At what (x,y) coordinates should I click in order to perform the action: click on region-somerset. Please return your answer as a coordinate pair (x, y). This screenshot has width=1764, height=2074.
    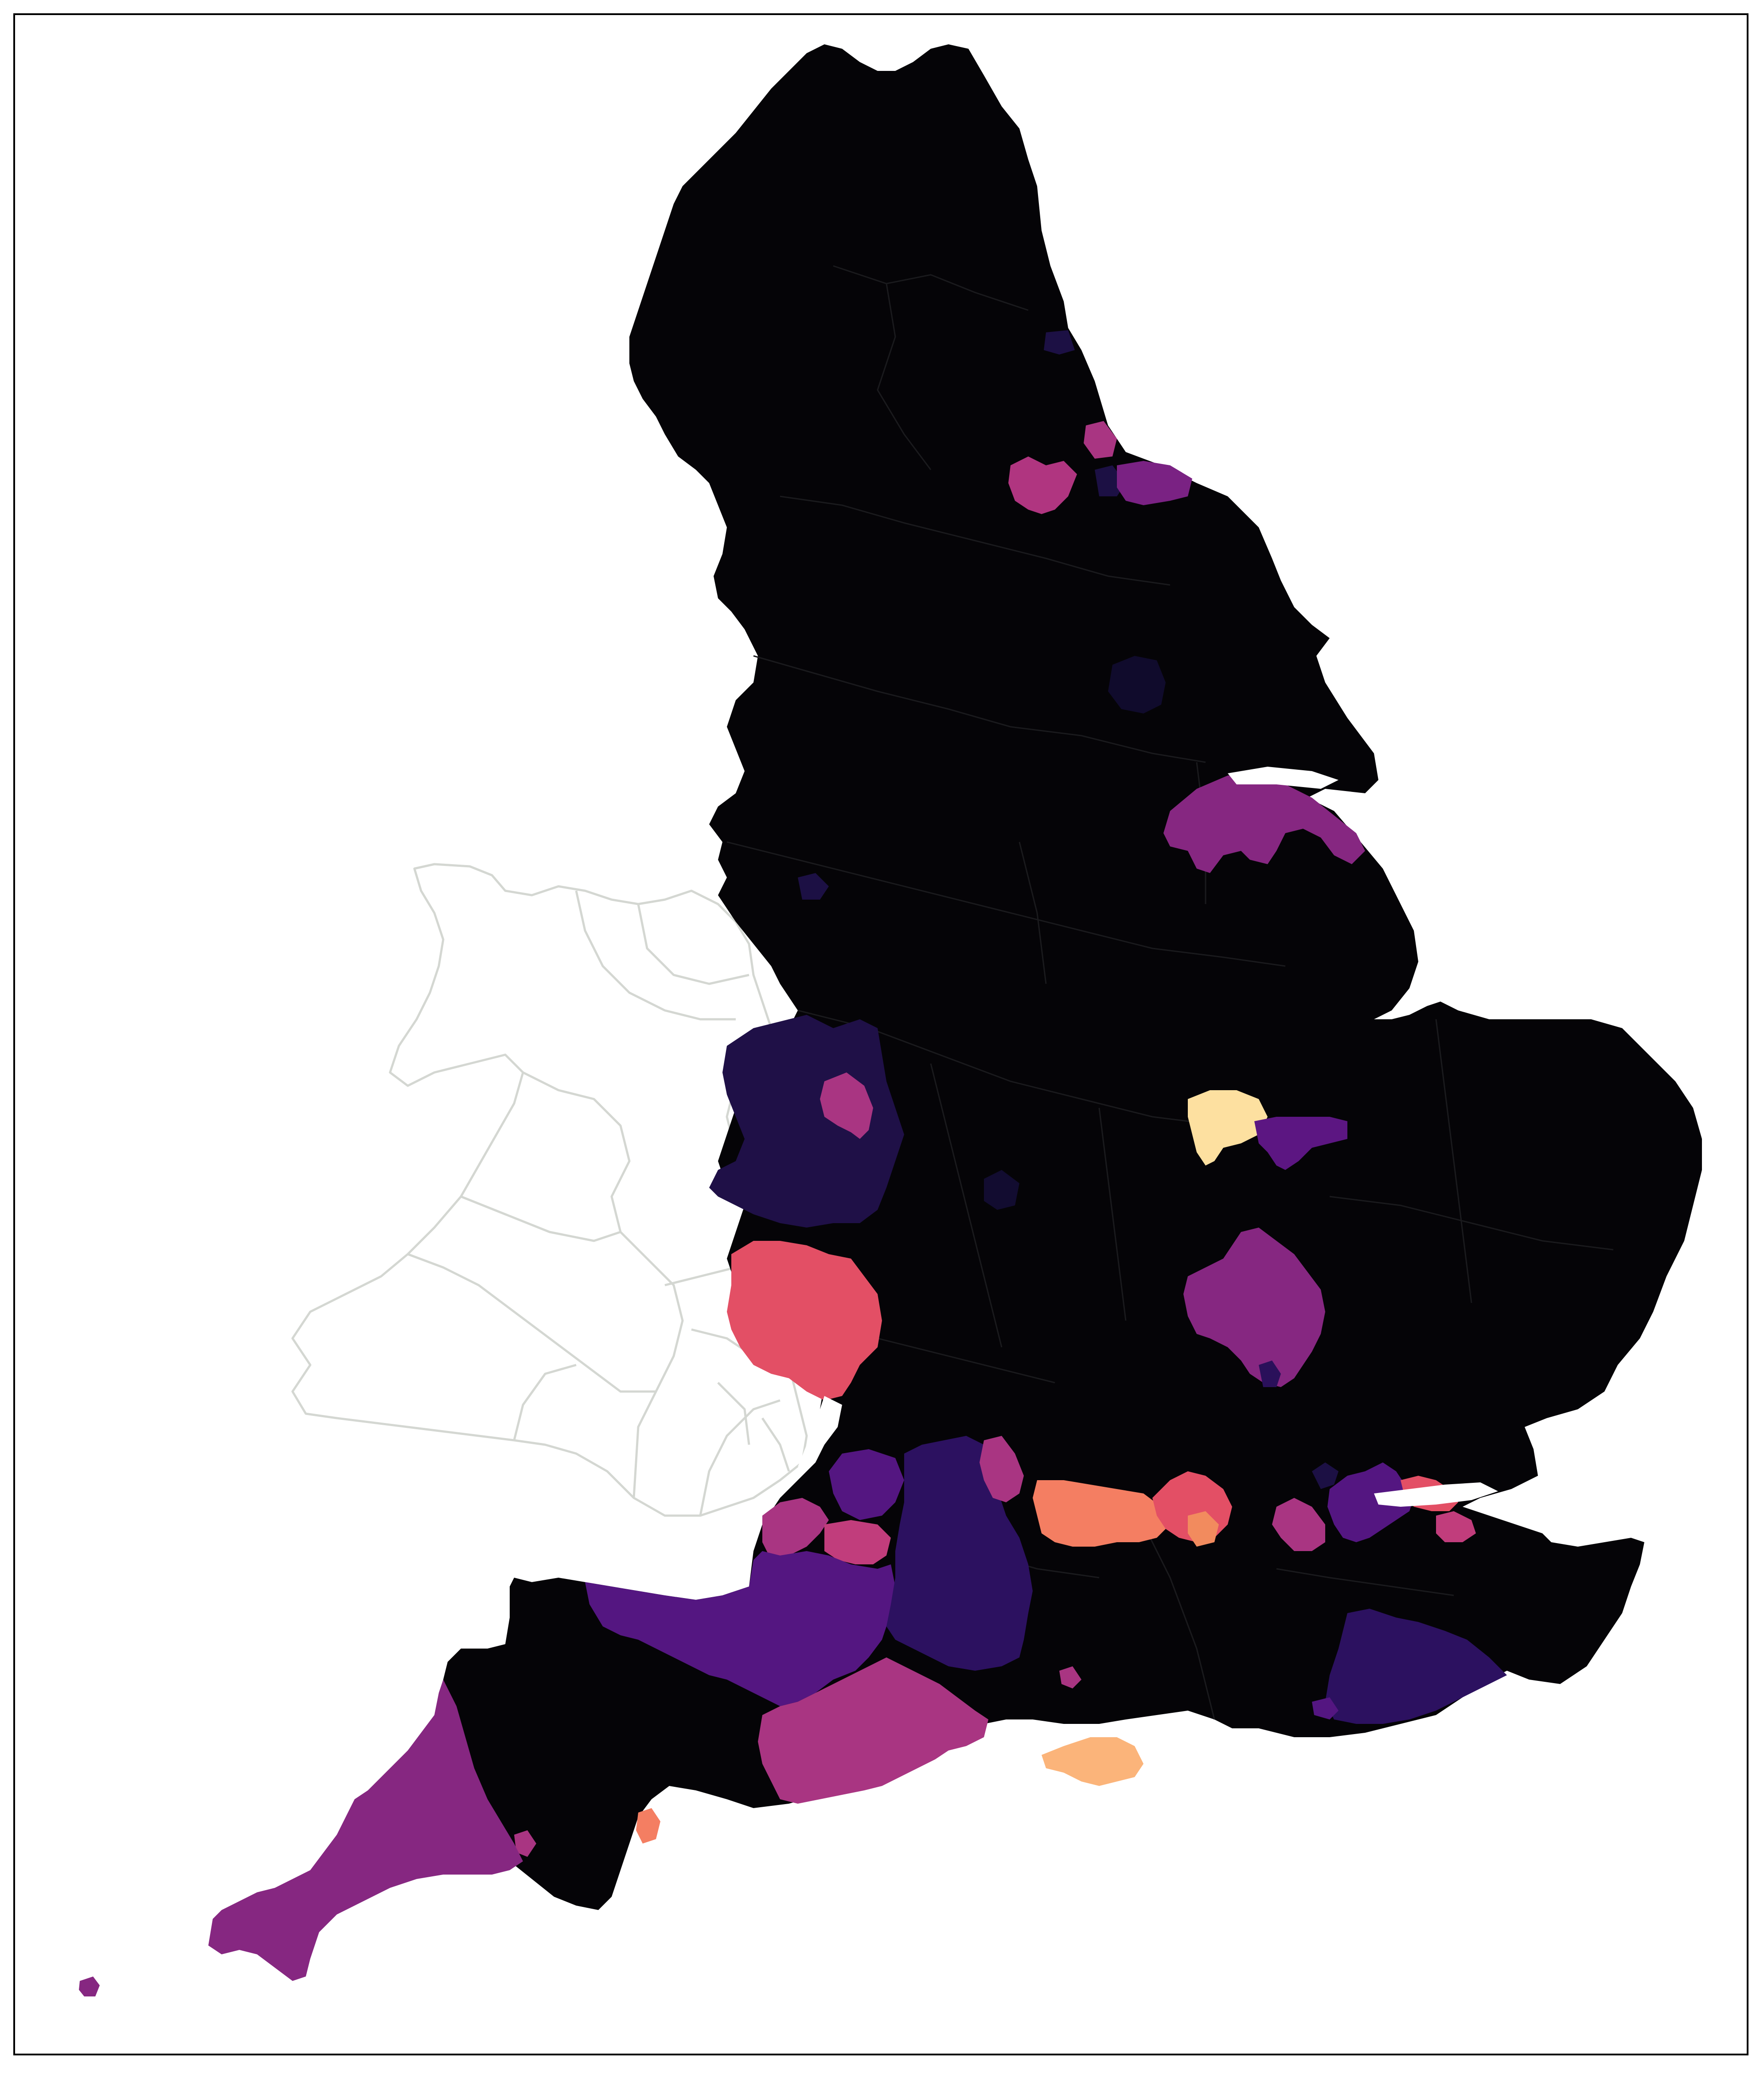
    Looking at the image, I should click on (740, 1628).